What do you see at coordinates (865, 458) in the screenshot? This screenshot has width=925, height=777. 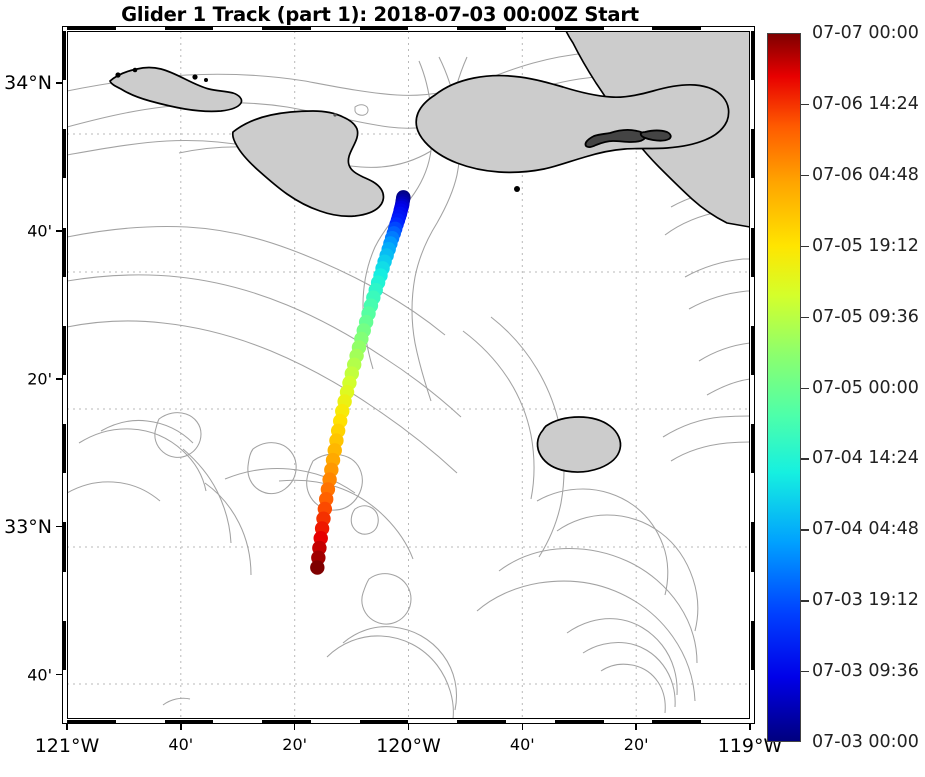 I see `colorbar-tick-label: 07-04 14:24` at bounding box center [865, 458].